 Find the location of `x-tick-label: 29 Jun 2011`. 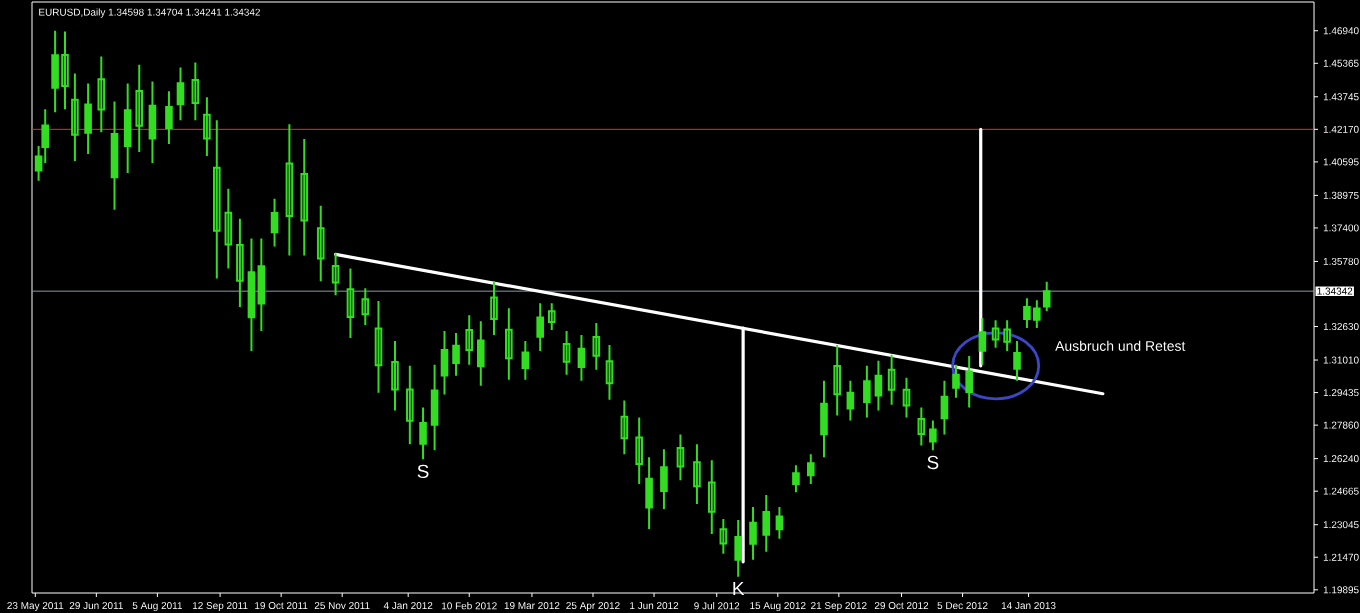

x-tick-label: 29 Jun 2011 is located at coordinates (96, 606).